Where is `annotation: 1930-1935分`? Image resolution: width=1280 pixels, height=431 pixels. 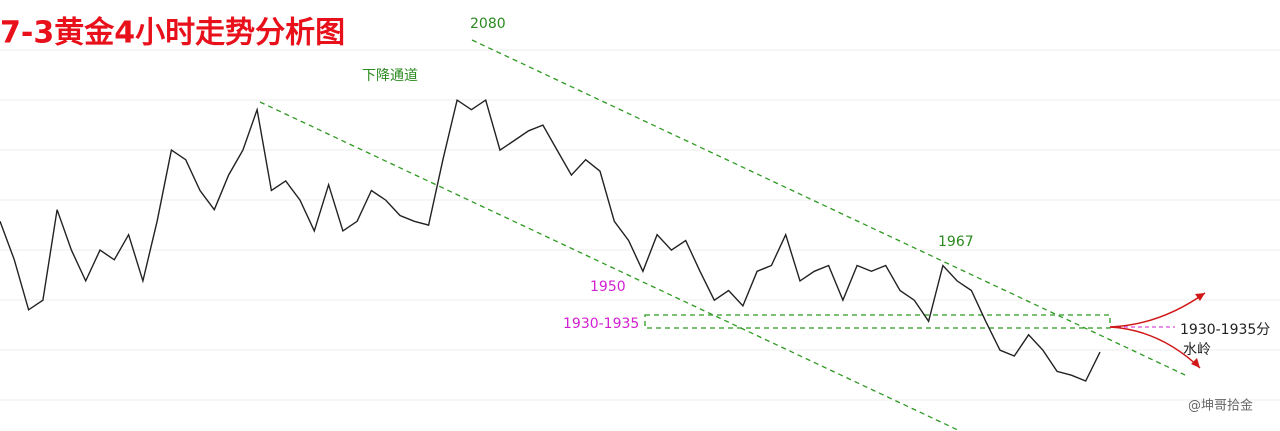 annotation: 1930-1935分 is located at coordinates (1225, 330).